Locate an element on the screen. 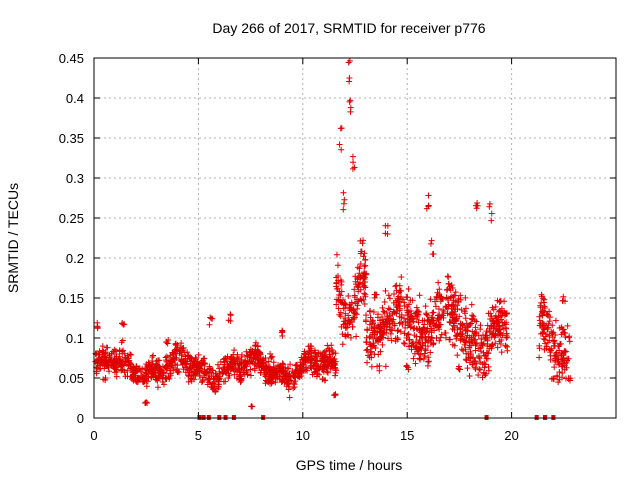  y-tick-label: 0.15 is located at coordinates (71, 298).